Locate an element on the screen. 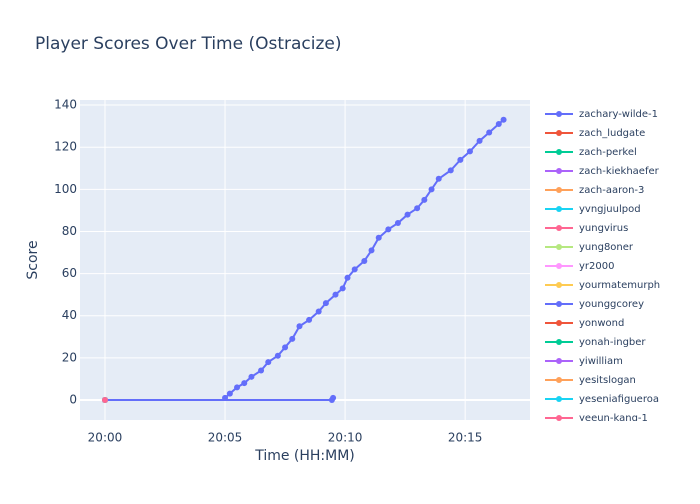 This screenshot has height=504, width=700. y-tick-label: 60 is located at coordinates (69, 273).